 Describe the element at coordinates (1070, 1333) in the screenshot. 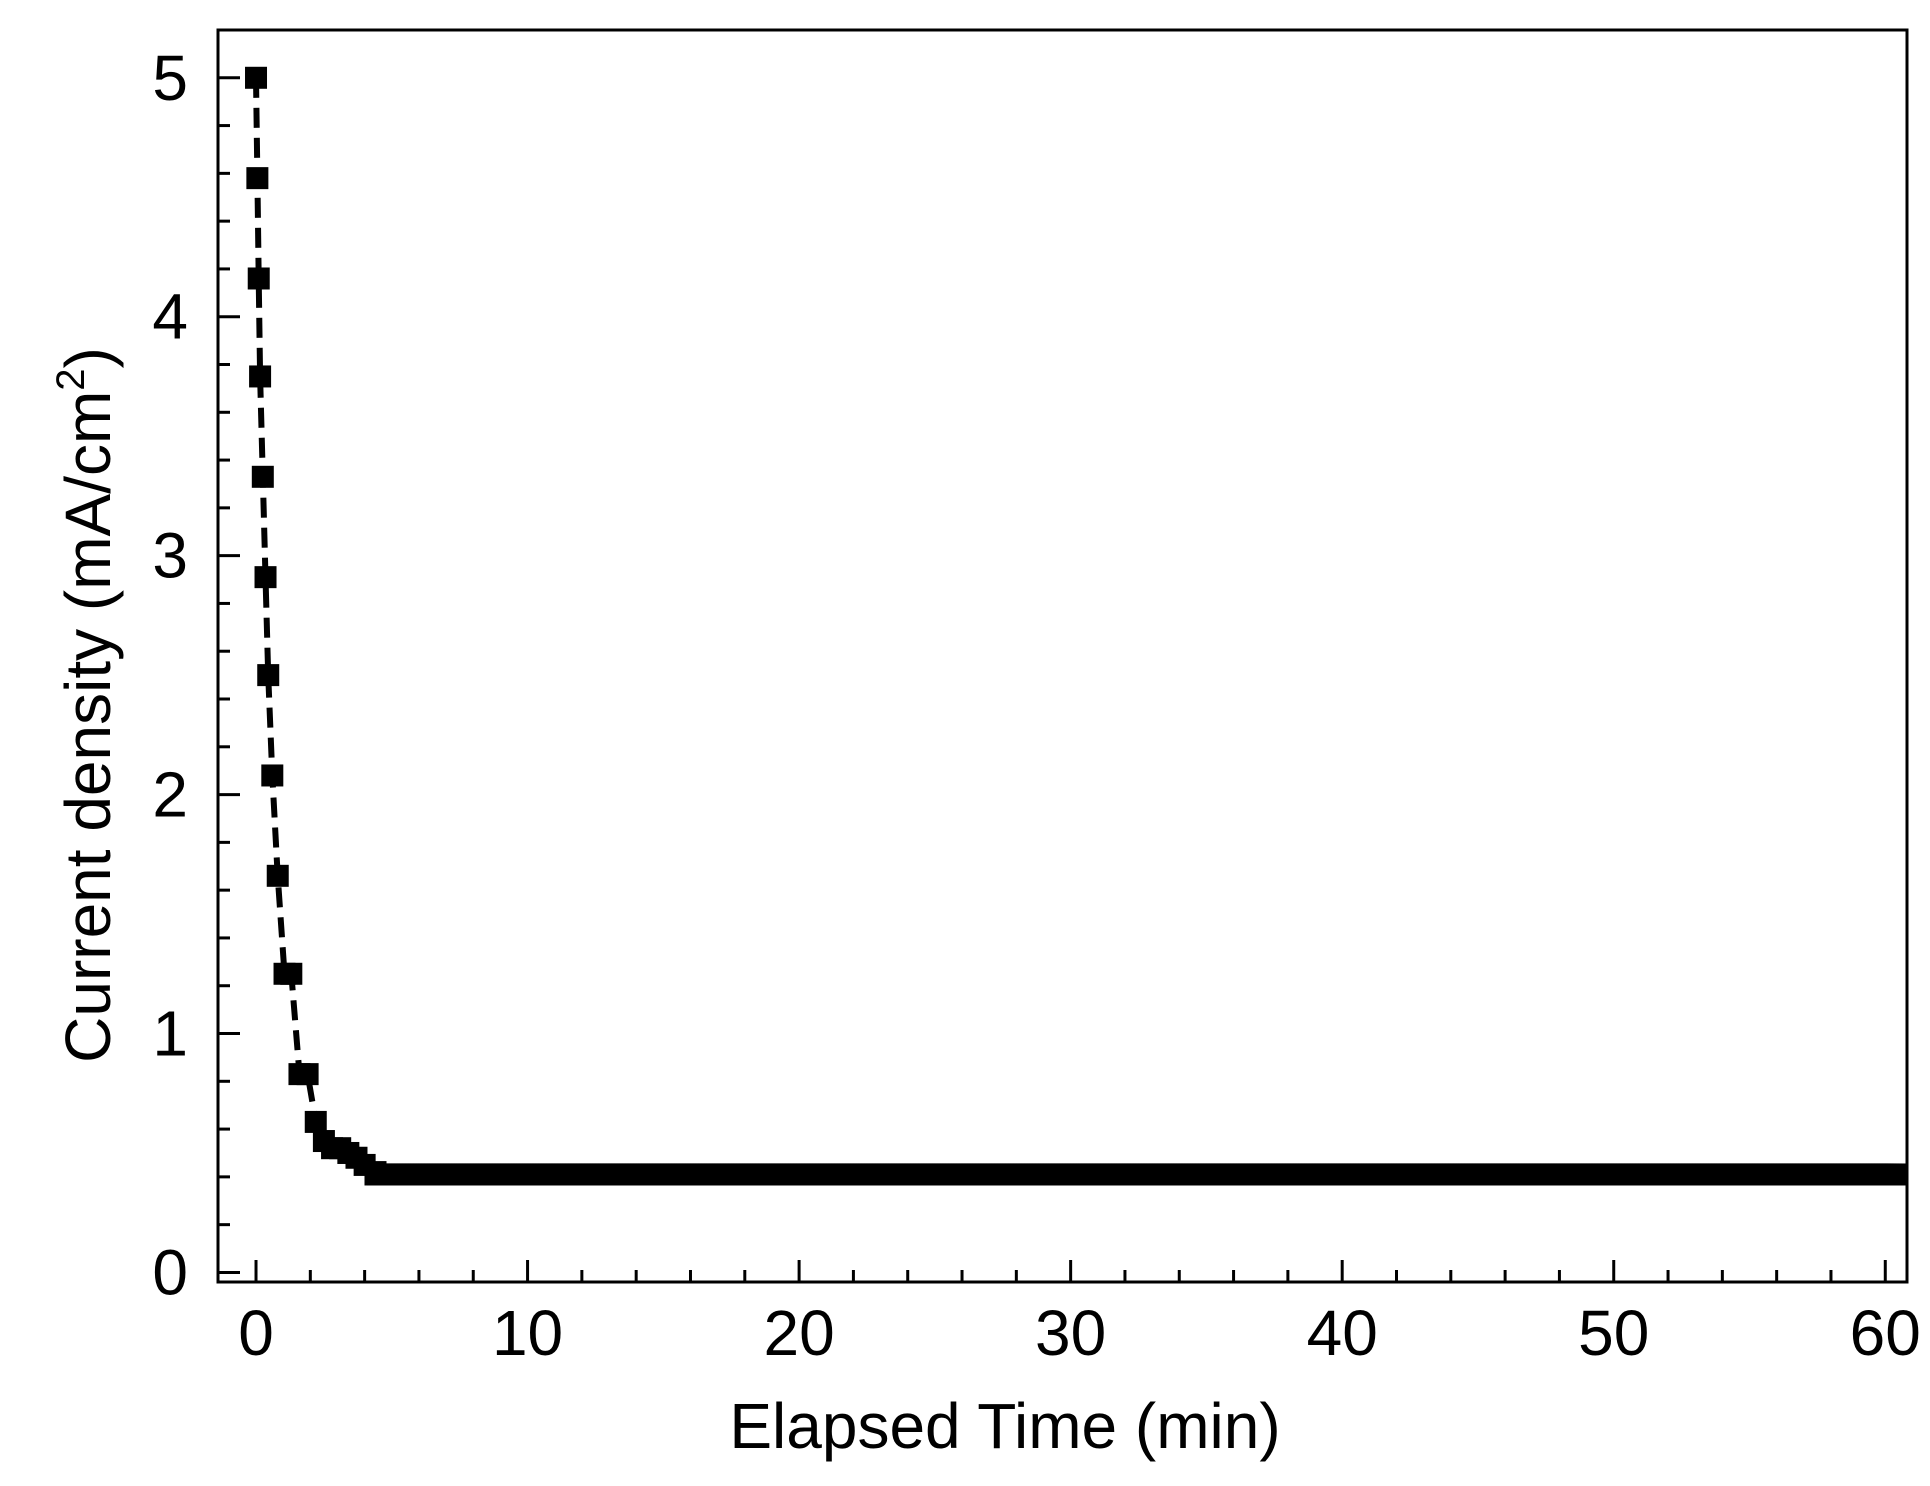

I see `x-tick-label: 30` at that location.